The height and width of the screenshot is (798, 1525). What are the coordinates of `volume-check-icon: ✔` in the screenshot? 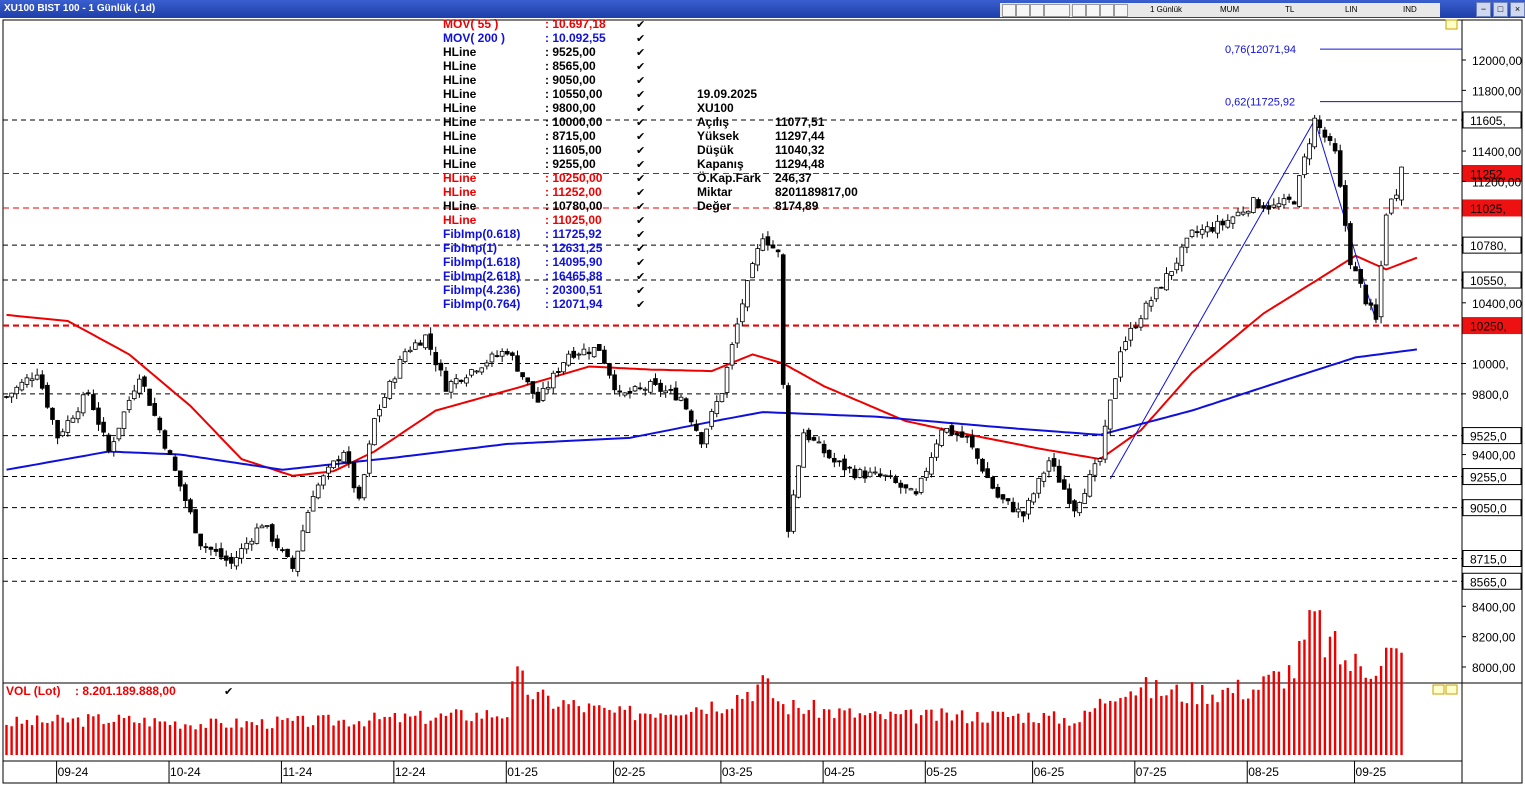 It's located at (228, 692).